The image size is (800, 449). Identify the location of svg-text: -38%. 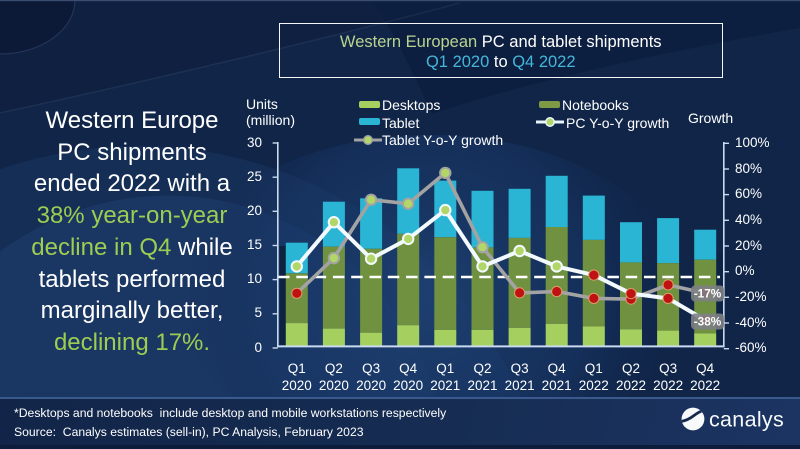
(708, 322).